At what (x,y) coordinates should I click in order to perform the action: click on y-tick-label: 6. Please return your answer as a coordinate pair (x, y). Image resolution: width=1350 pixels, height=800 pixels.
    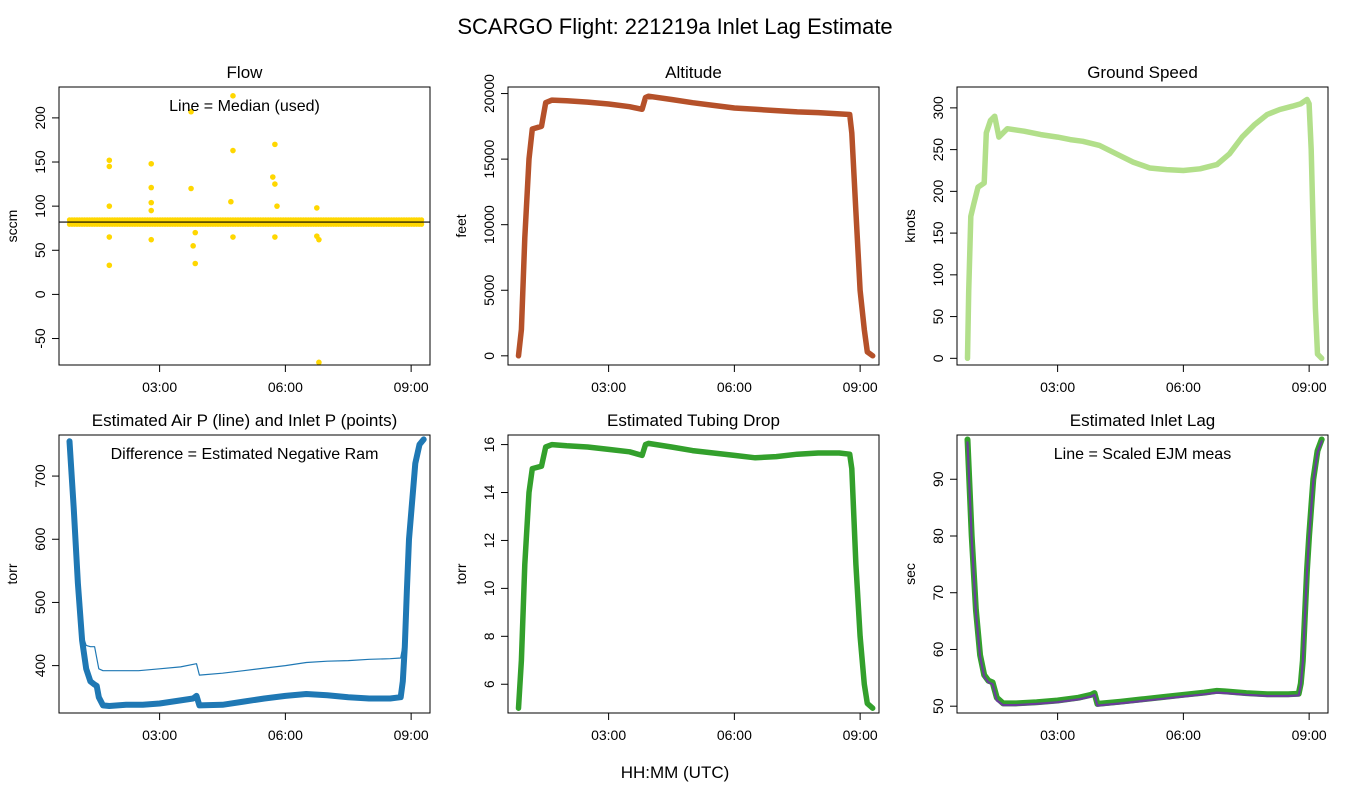
    Looking at the image, I should click on (489, 684).